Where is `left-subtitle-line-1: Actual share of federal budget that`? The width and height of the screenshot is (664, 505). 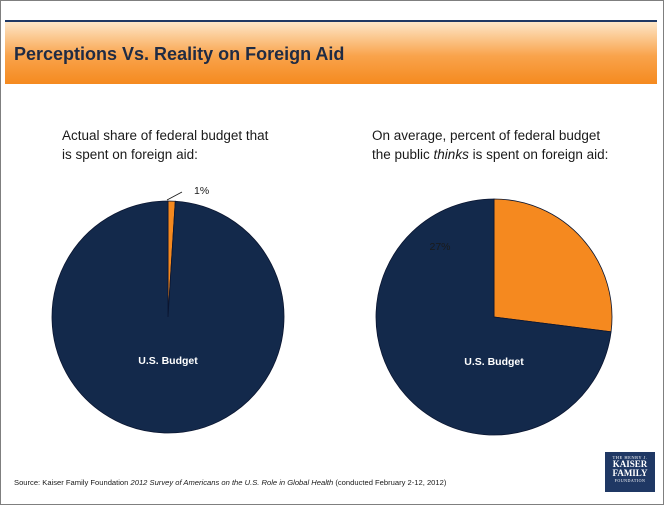 left-subtitle-line-1: Actual share of federal budget that is located at coordinates (165, 135).